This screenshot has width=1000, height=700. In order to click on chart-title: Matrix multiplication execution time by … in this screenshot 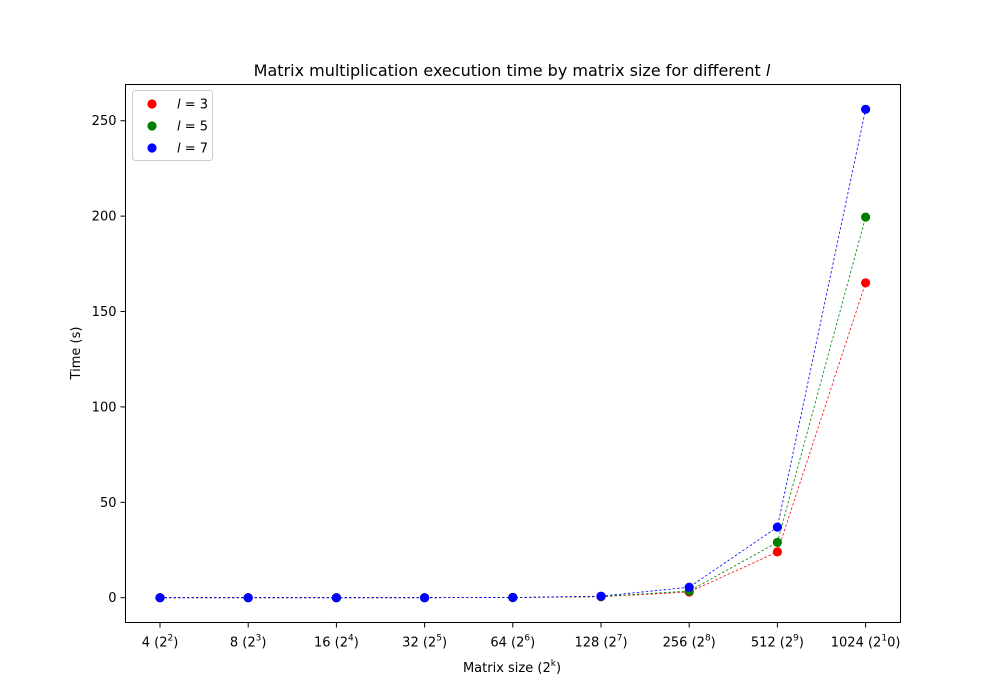, I will do `click(512, 70)`.